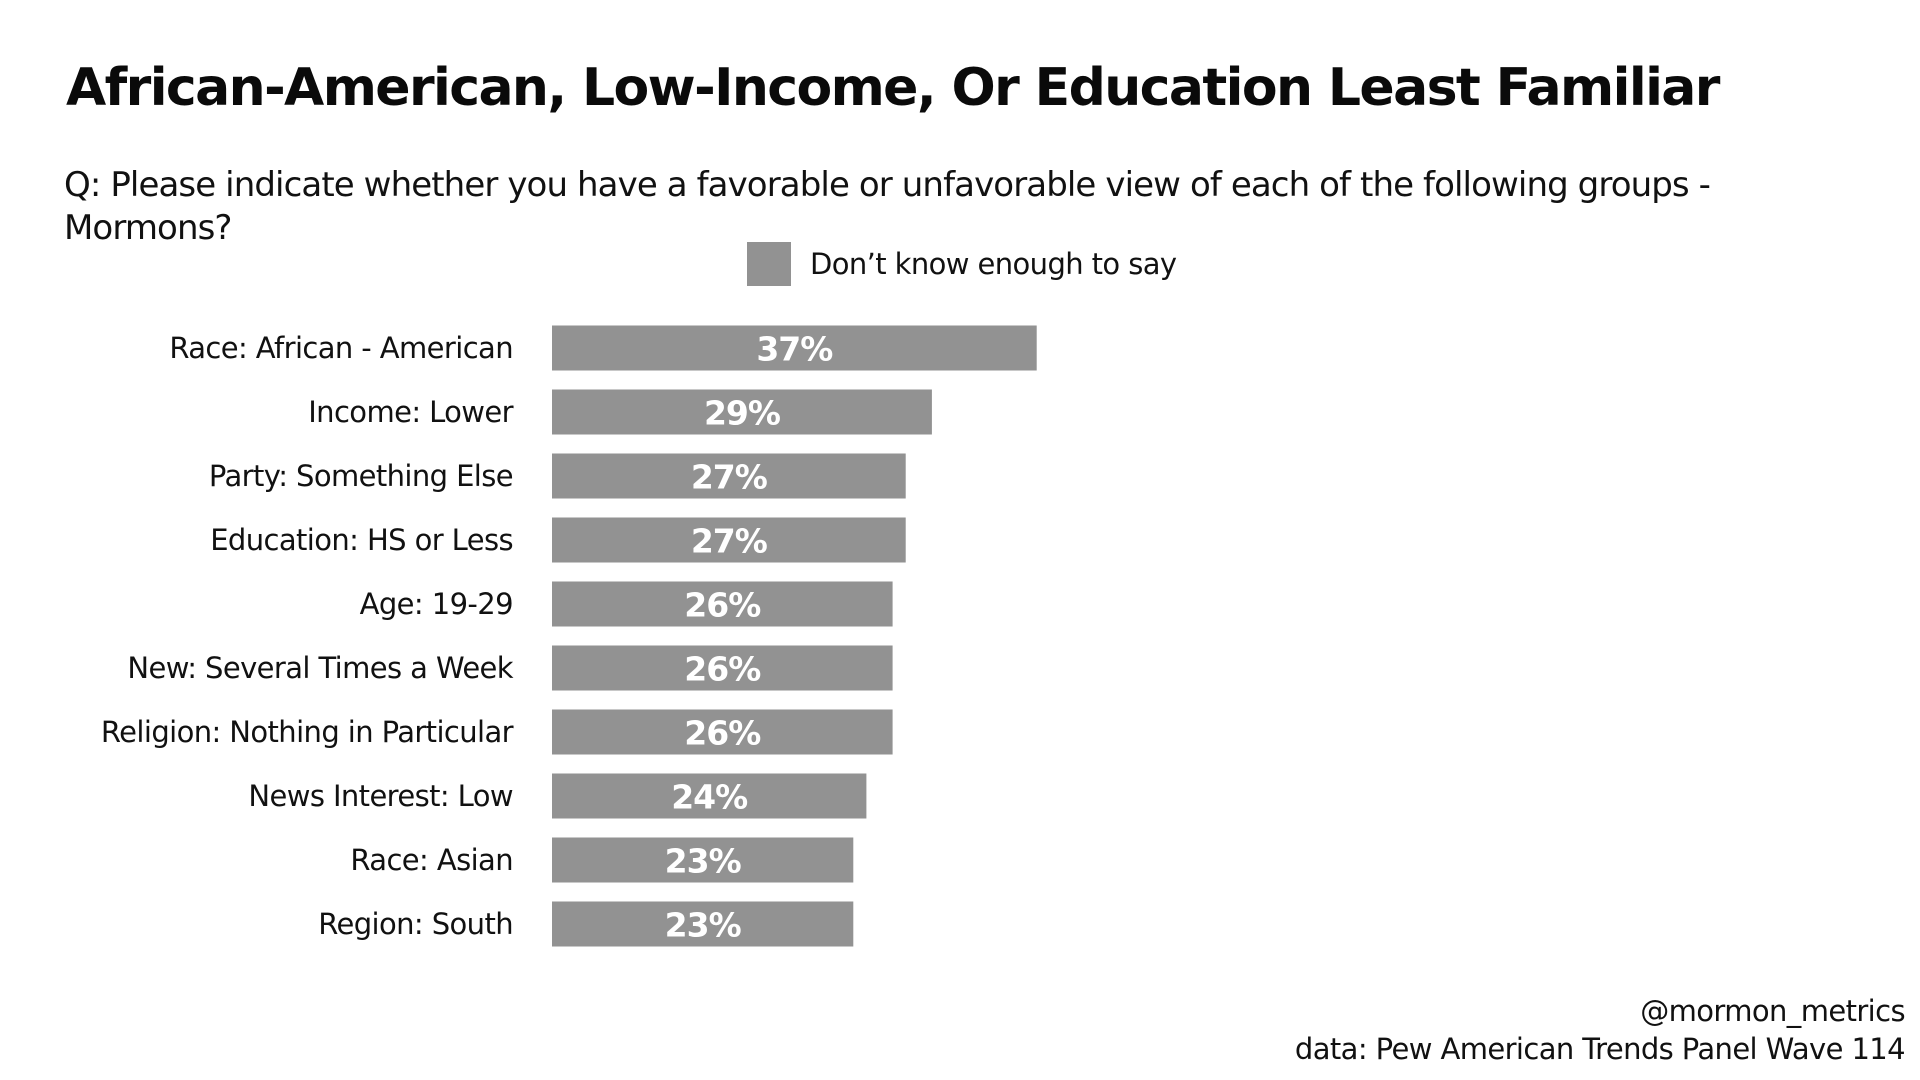  Describe the element at coordinates (431, 860) in the screenshot. I see `category-label: Race: Asian` at that location.